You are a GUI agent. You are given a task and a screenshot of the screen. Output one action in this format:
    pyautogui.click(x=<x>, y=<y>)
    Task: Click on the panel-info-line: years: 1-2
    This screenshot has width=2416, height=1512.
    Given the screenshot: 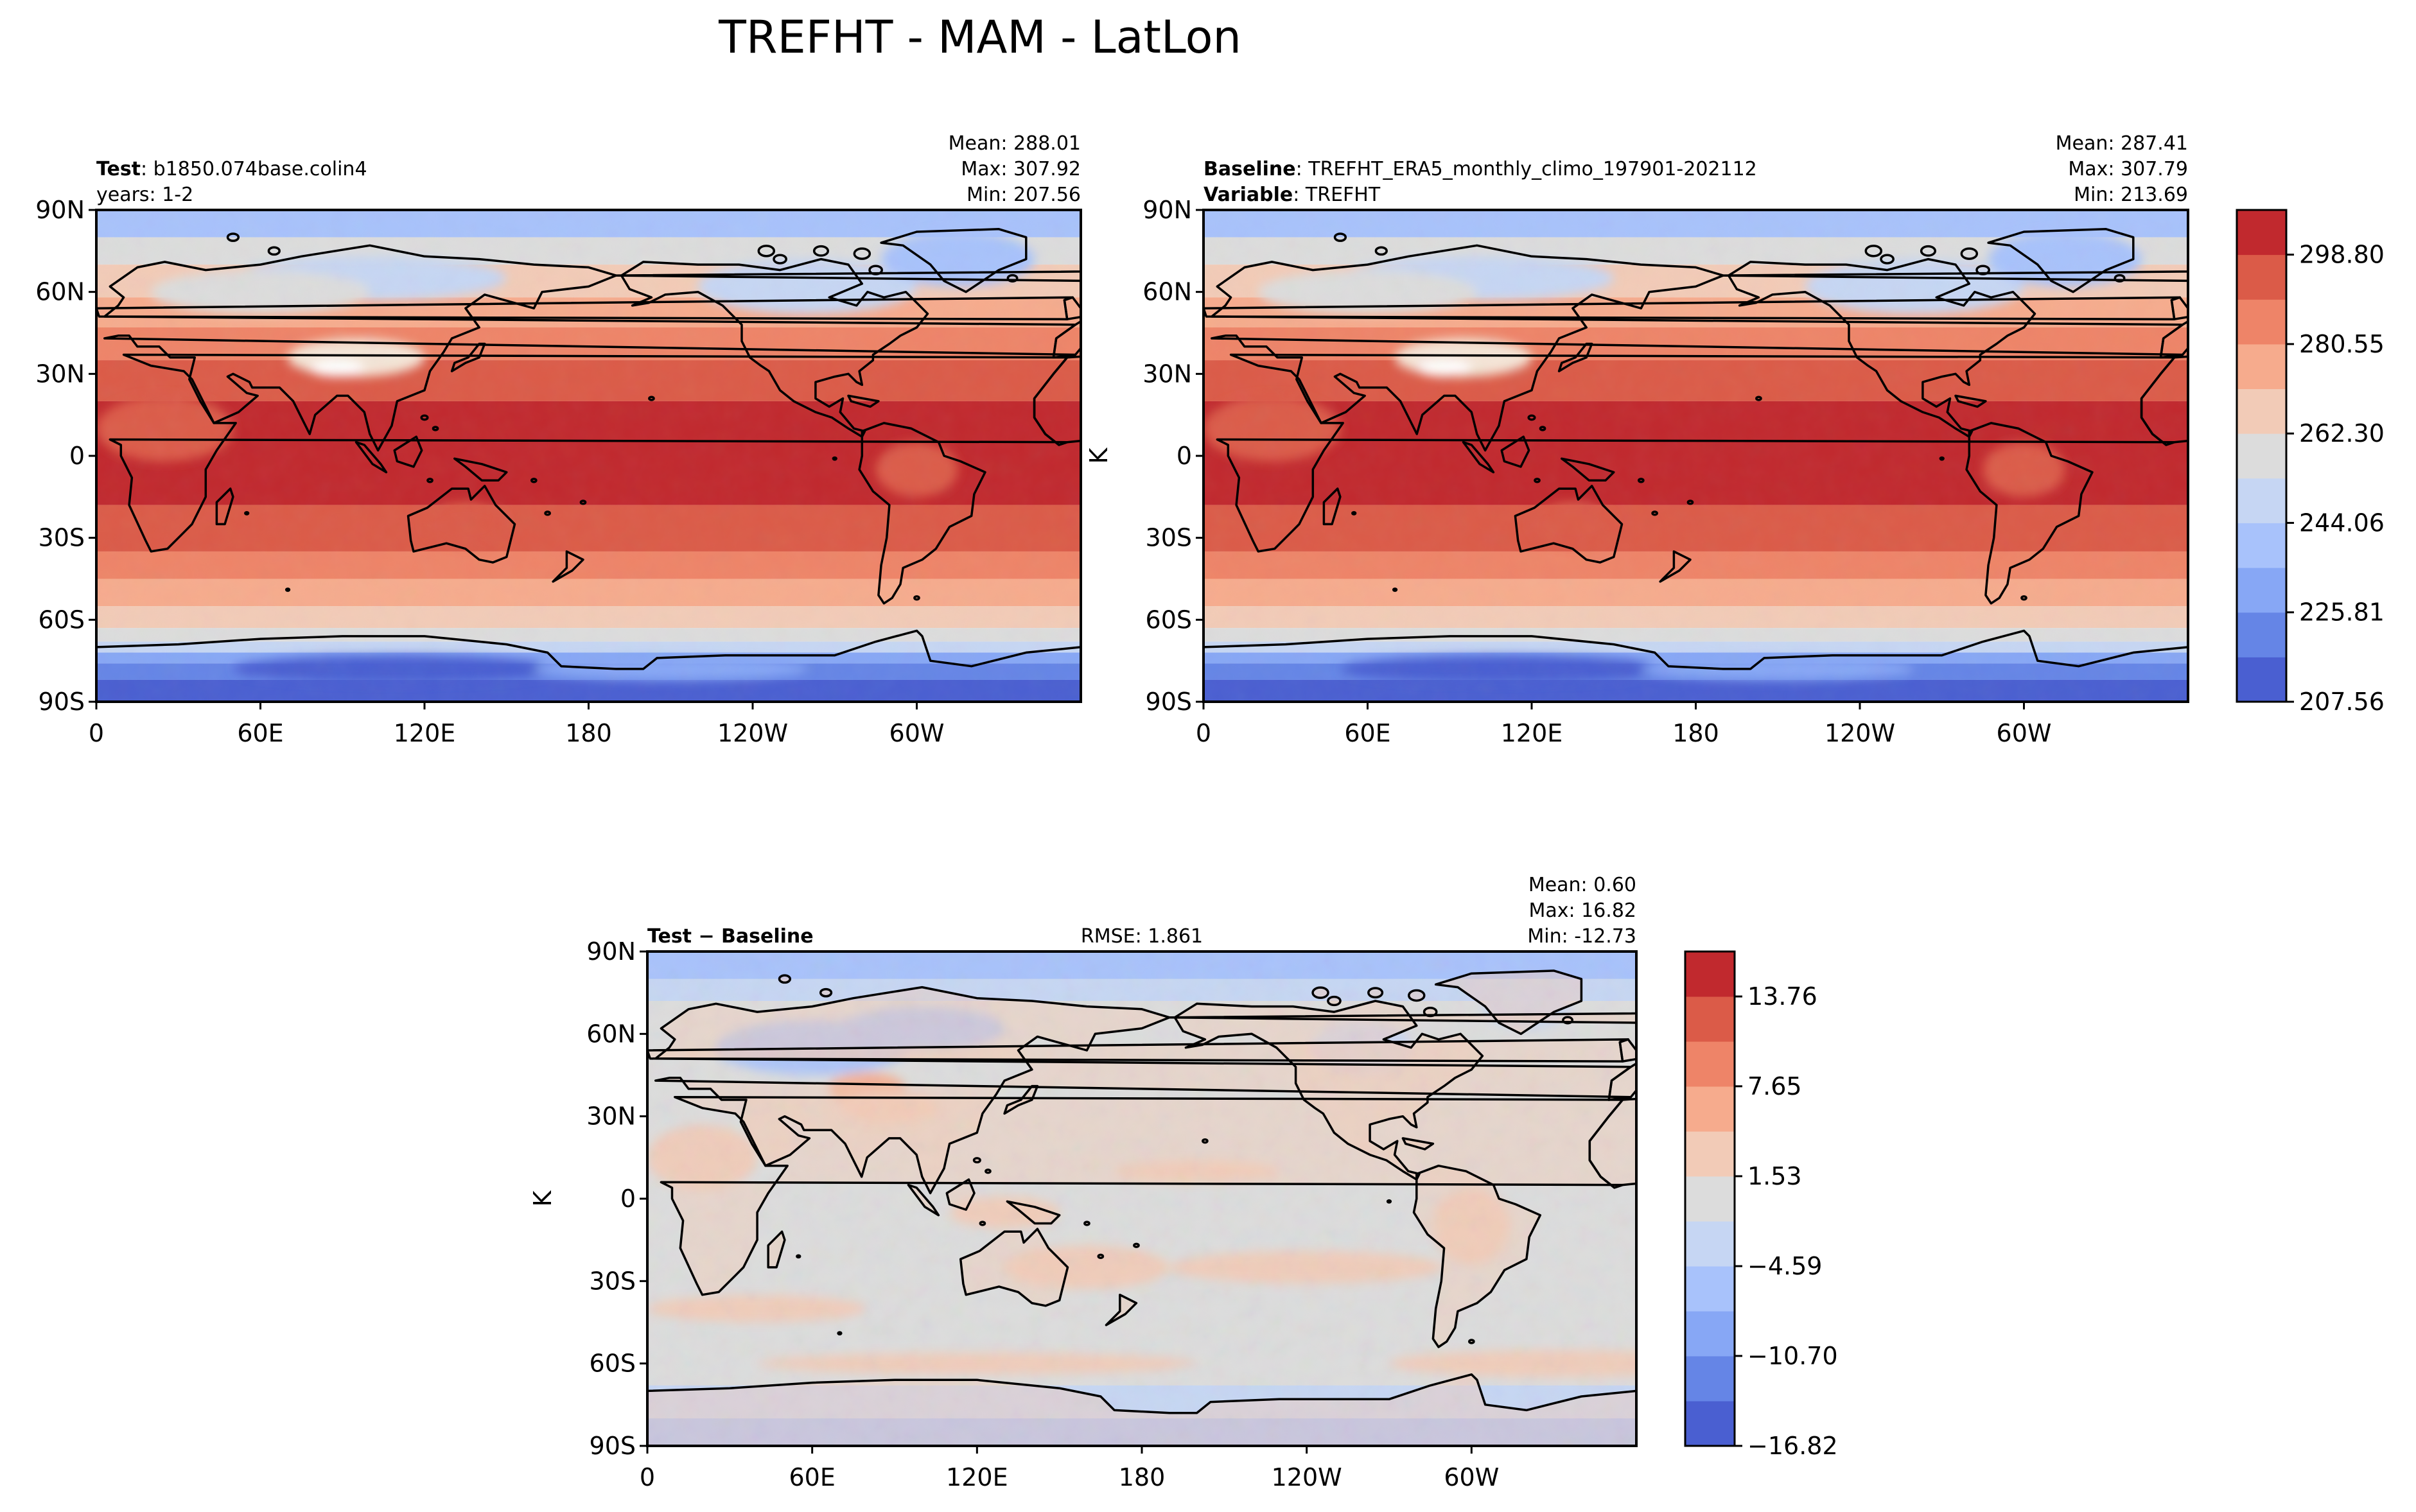 What is the action you would take?
    pyautogui.click(x=144, y=195)
    